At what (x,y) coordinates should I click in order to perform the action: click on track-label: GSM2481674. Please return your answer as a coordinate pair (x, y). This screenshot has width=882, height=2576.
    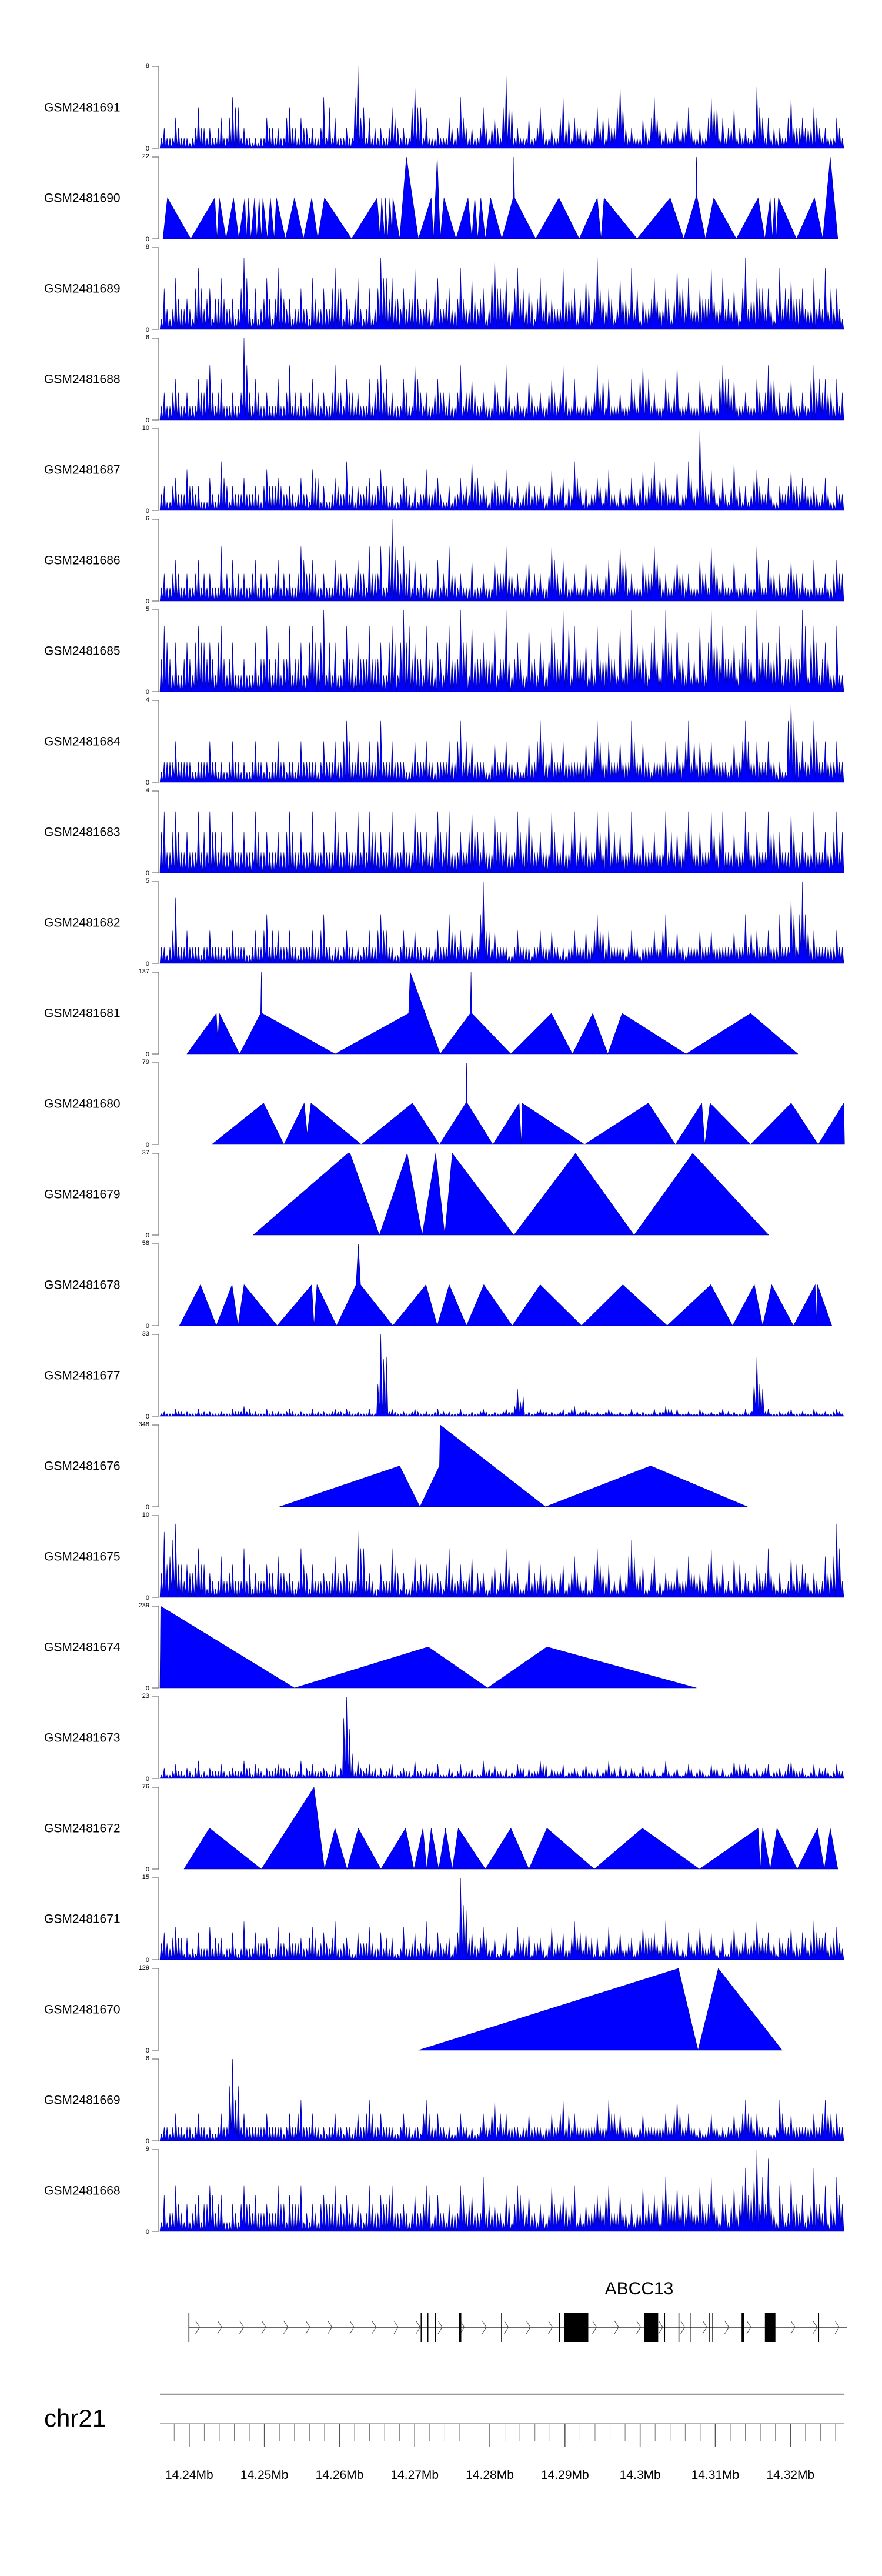
    Looking at the image, I should click on (82, 1647).